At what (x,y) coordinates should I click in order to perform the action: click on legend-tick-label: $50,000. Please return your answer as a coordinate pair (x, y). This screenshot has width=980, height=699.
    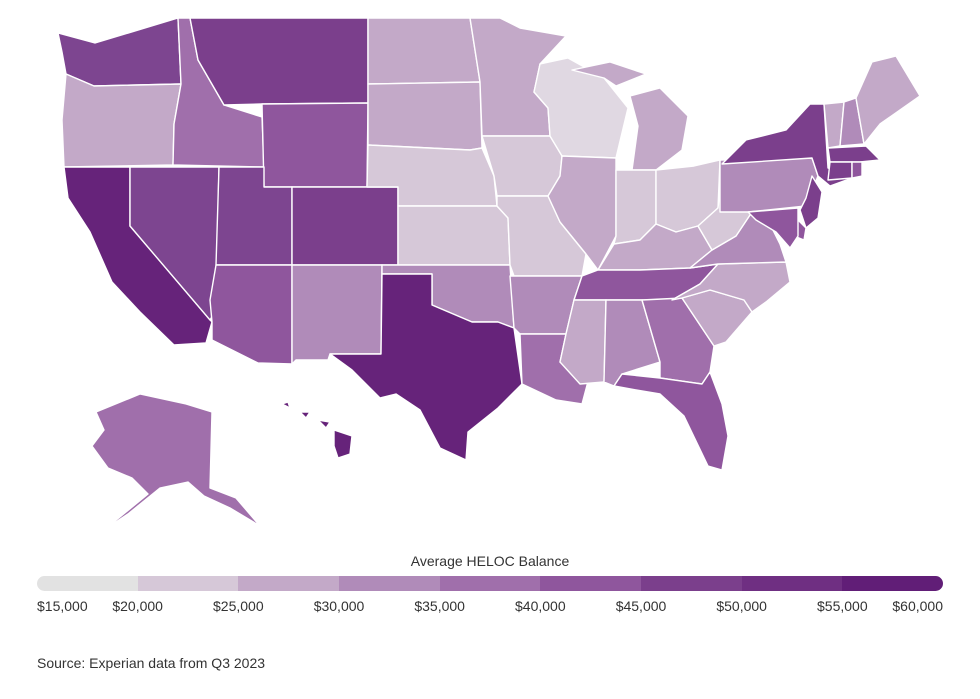
    Looking at the image, I should click on (741, 606).